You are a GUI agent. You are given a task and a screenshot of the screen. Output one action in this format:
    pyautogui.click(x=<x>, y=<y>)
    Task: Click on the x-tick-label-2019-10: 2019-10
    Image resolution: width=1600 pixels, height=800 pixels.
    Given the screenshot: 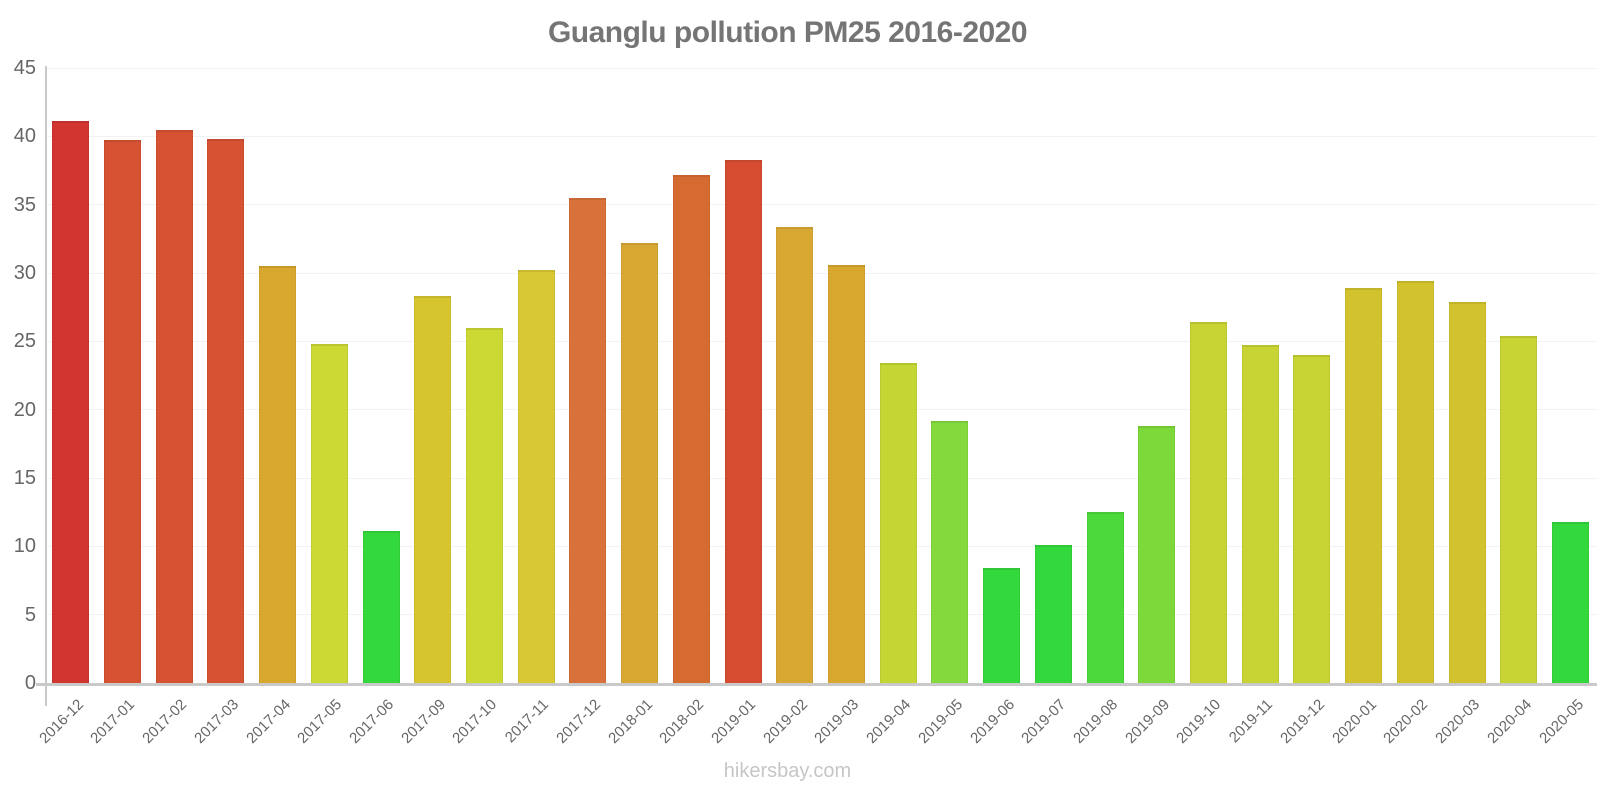 What is the action you would take?
    pyautogui.click(x=1199, y=721)
    